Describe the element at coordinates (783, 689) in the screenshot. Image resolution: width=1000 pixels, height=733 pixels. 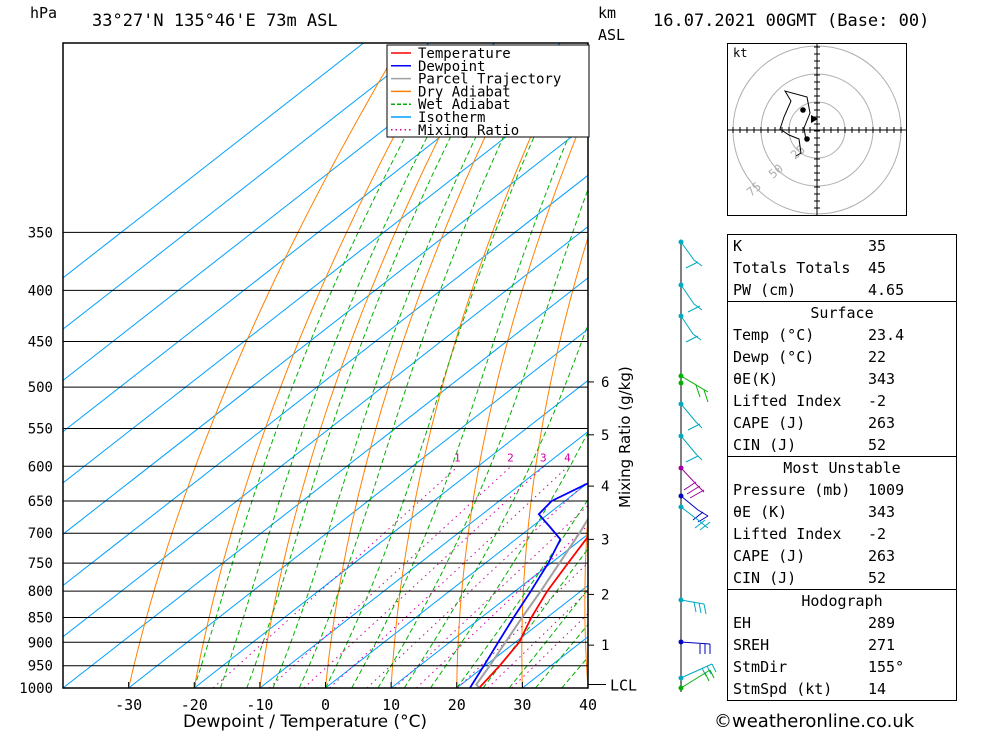
I see `index-label: StmSpd (kt)` at that location.